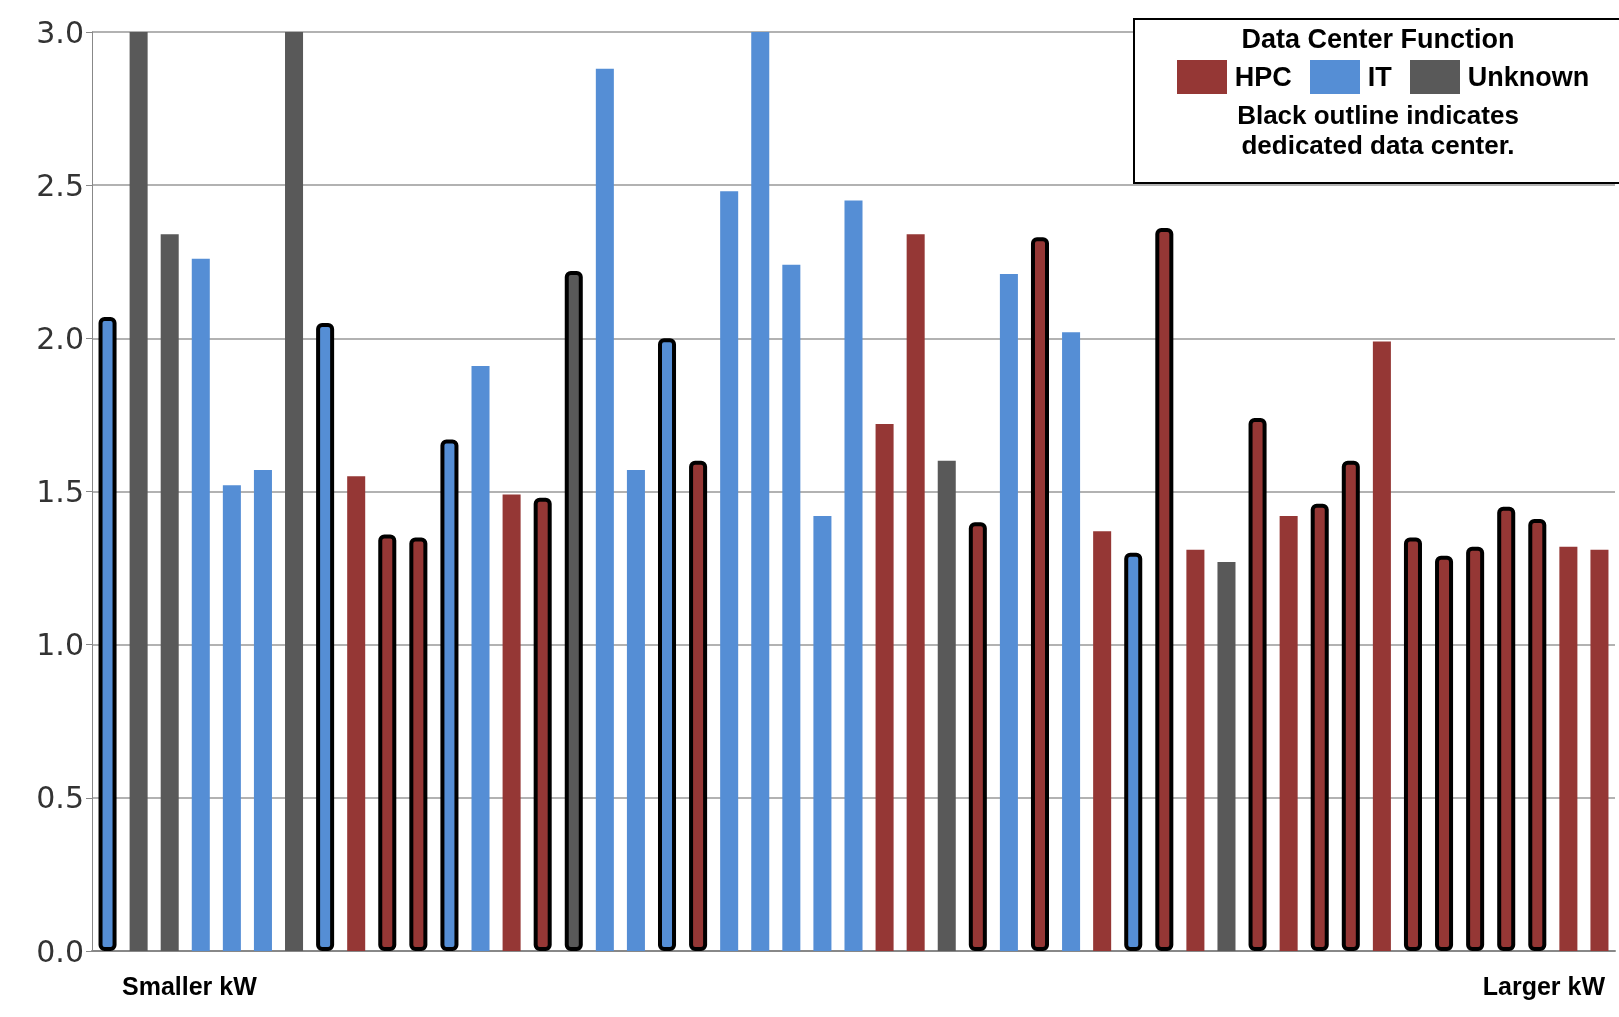  What do you see at coordinates (60, 32) in the screenshot?
I see `y-tick-label: 3.0` at bounding box center [60, 32].